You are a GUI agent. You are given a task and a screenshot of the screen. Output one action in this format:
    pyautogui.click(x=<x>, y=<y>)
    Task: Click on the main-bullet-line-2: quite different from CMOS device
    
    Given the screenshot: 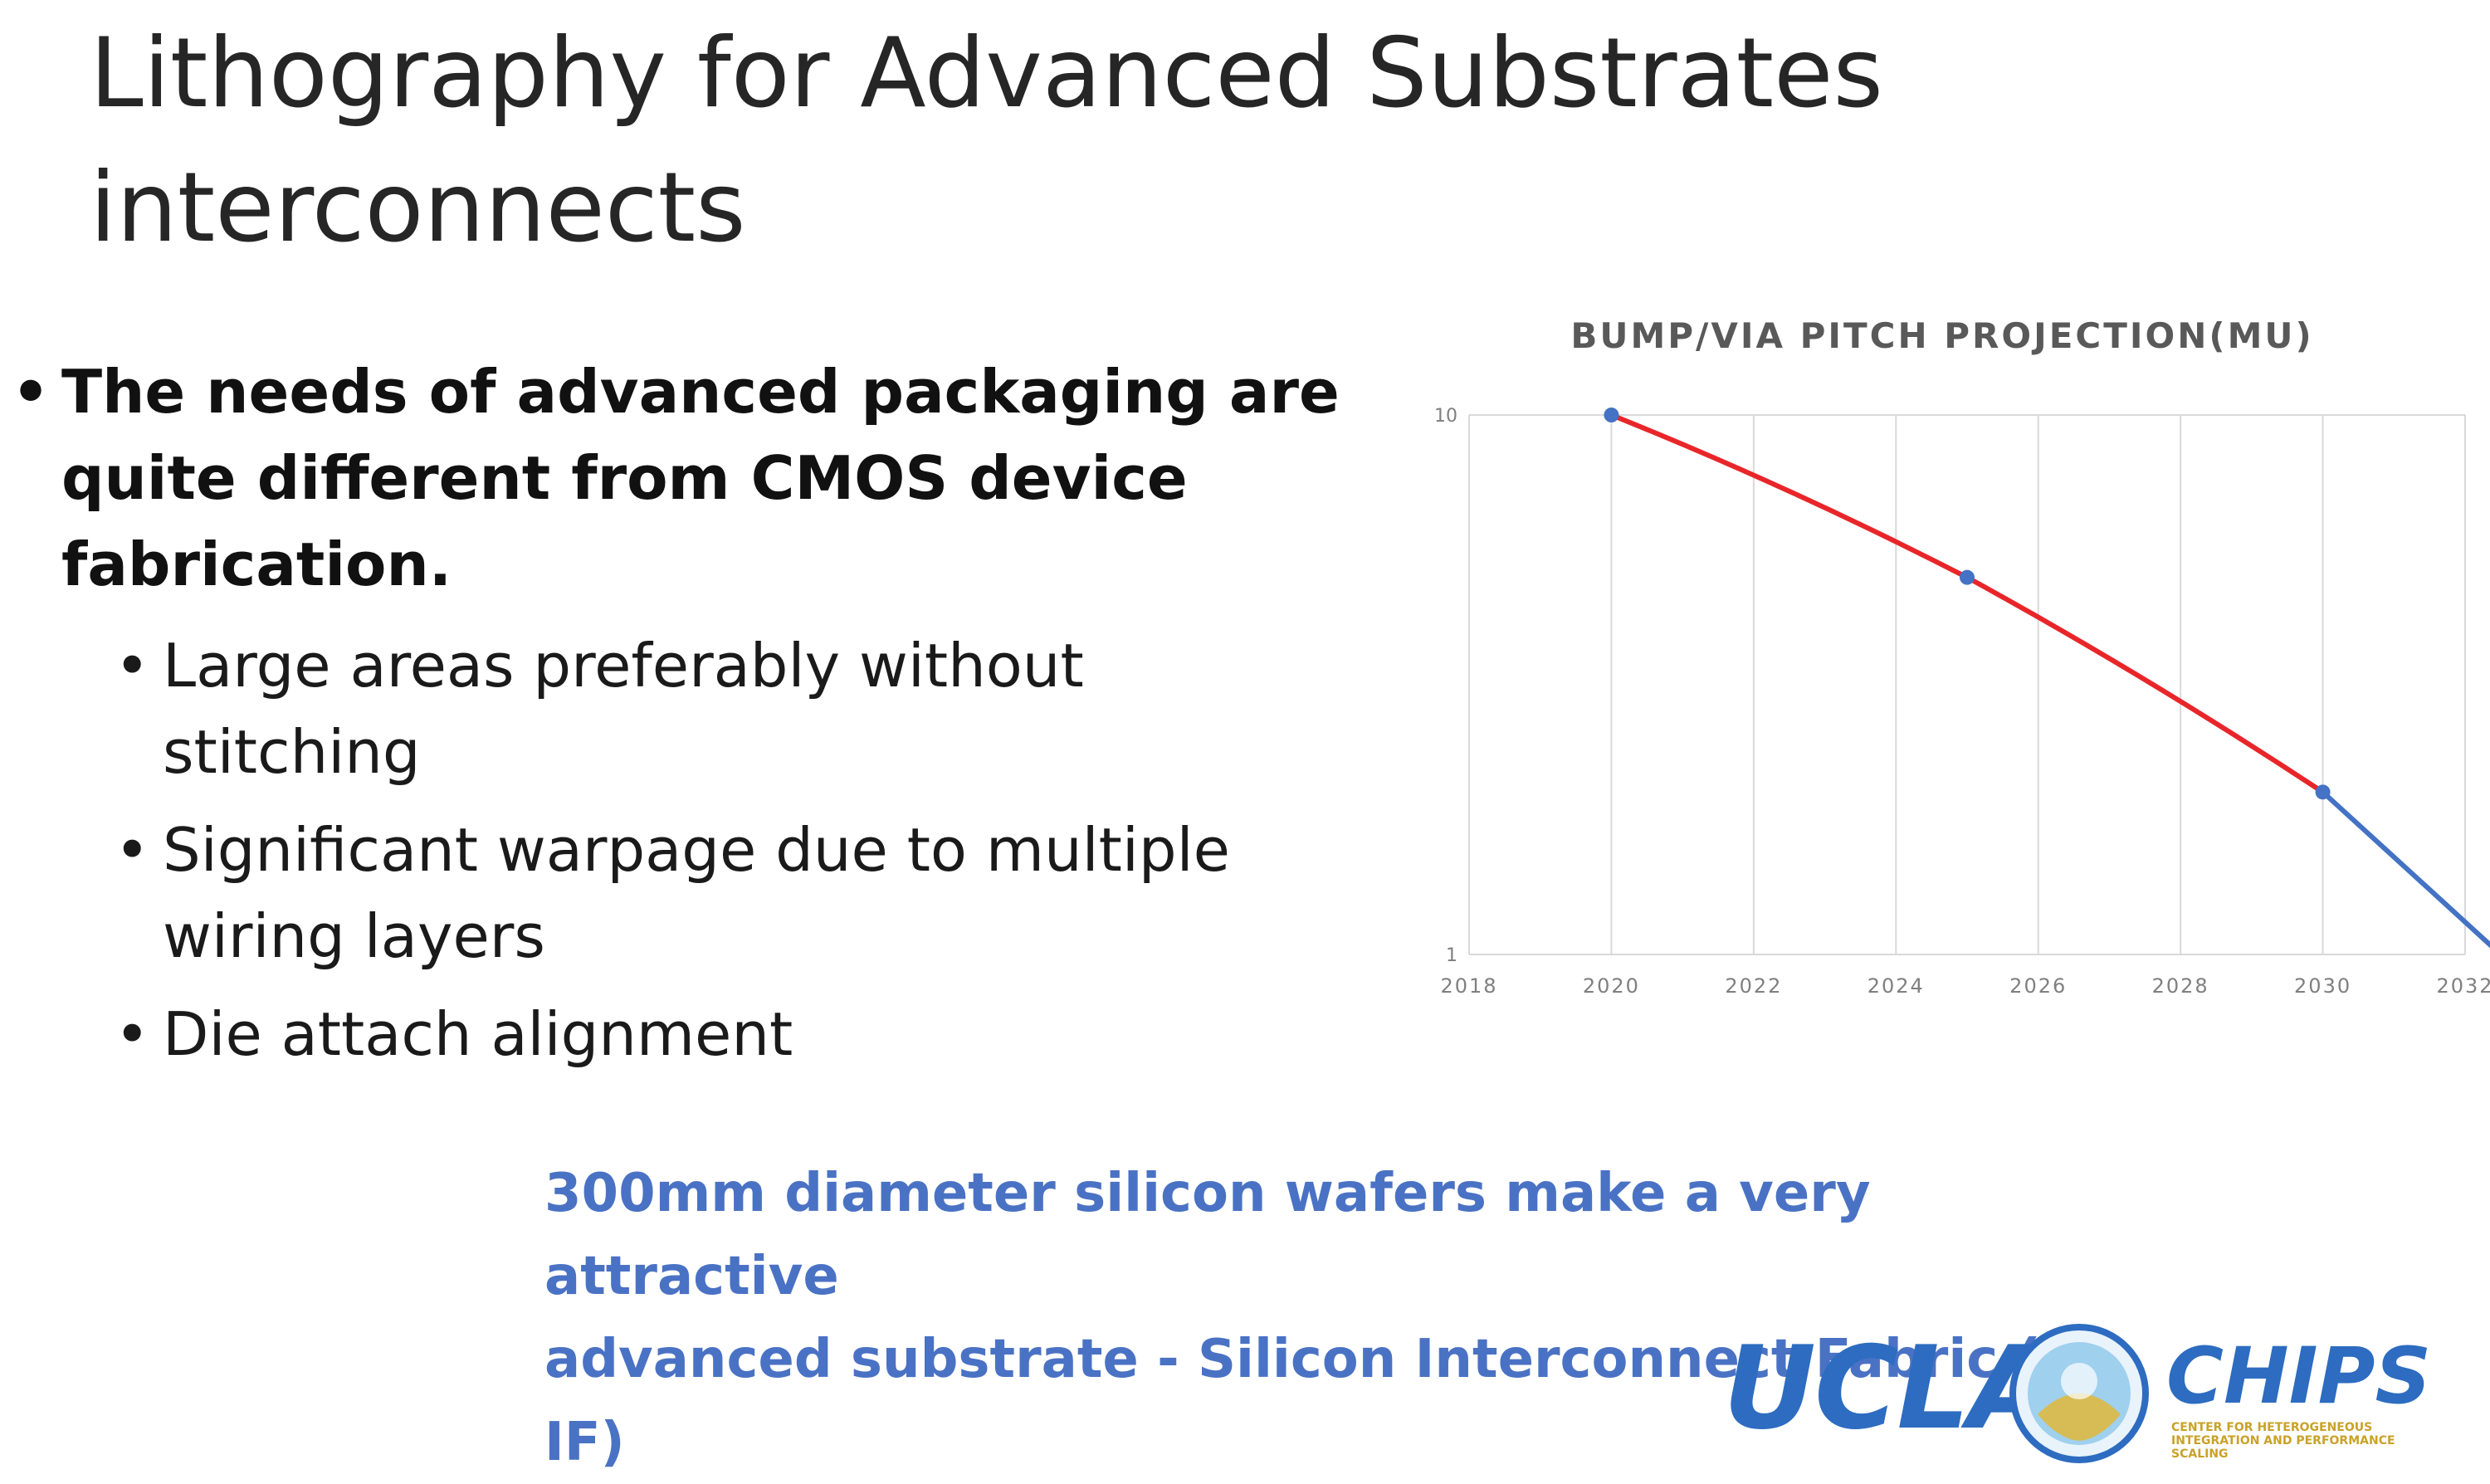 What is the action you would take?
    pyautogui.click(x=624, y=478)
    